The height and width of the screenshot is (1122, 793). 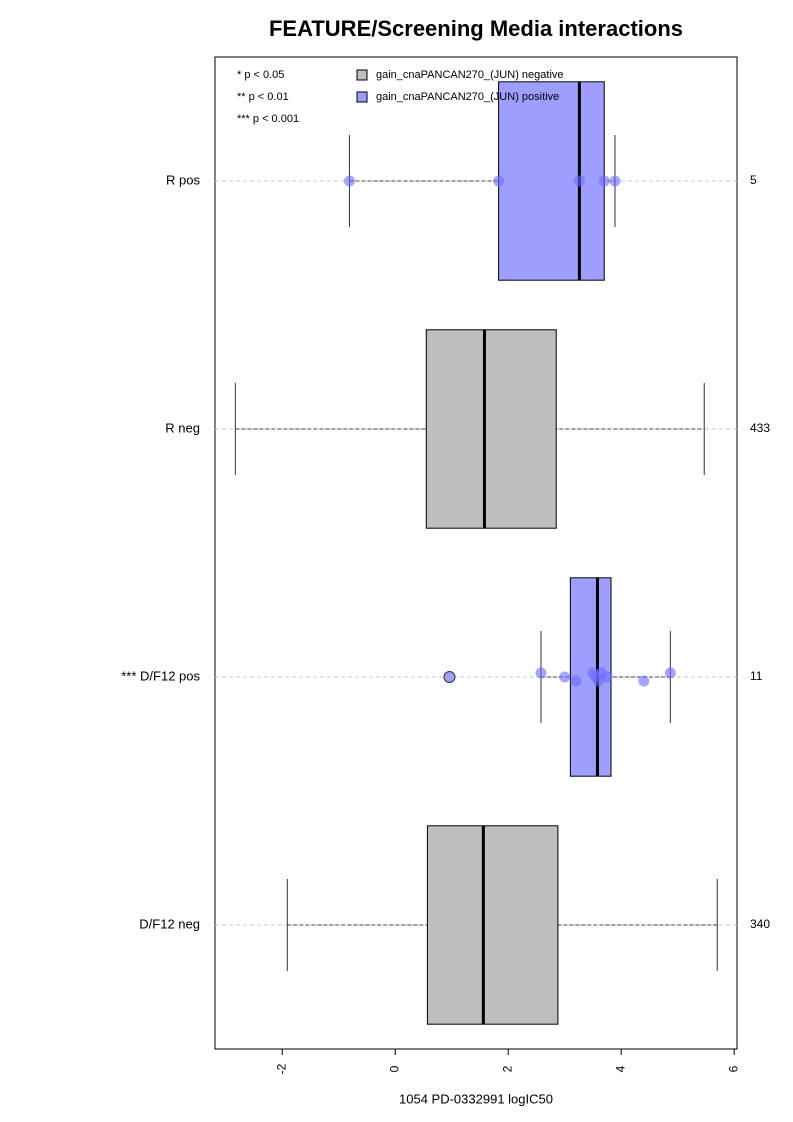 What do you see at coordinates (169, 923) in the screenshot?
I see `y-tick-label: D/F12 neg` at bounding box center [169, 923].